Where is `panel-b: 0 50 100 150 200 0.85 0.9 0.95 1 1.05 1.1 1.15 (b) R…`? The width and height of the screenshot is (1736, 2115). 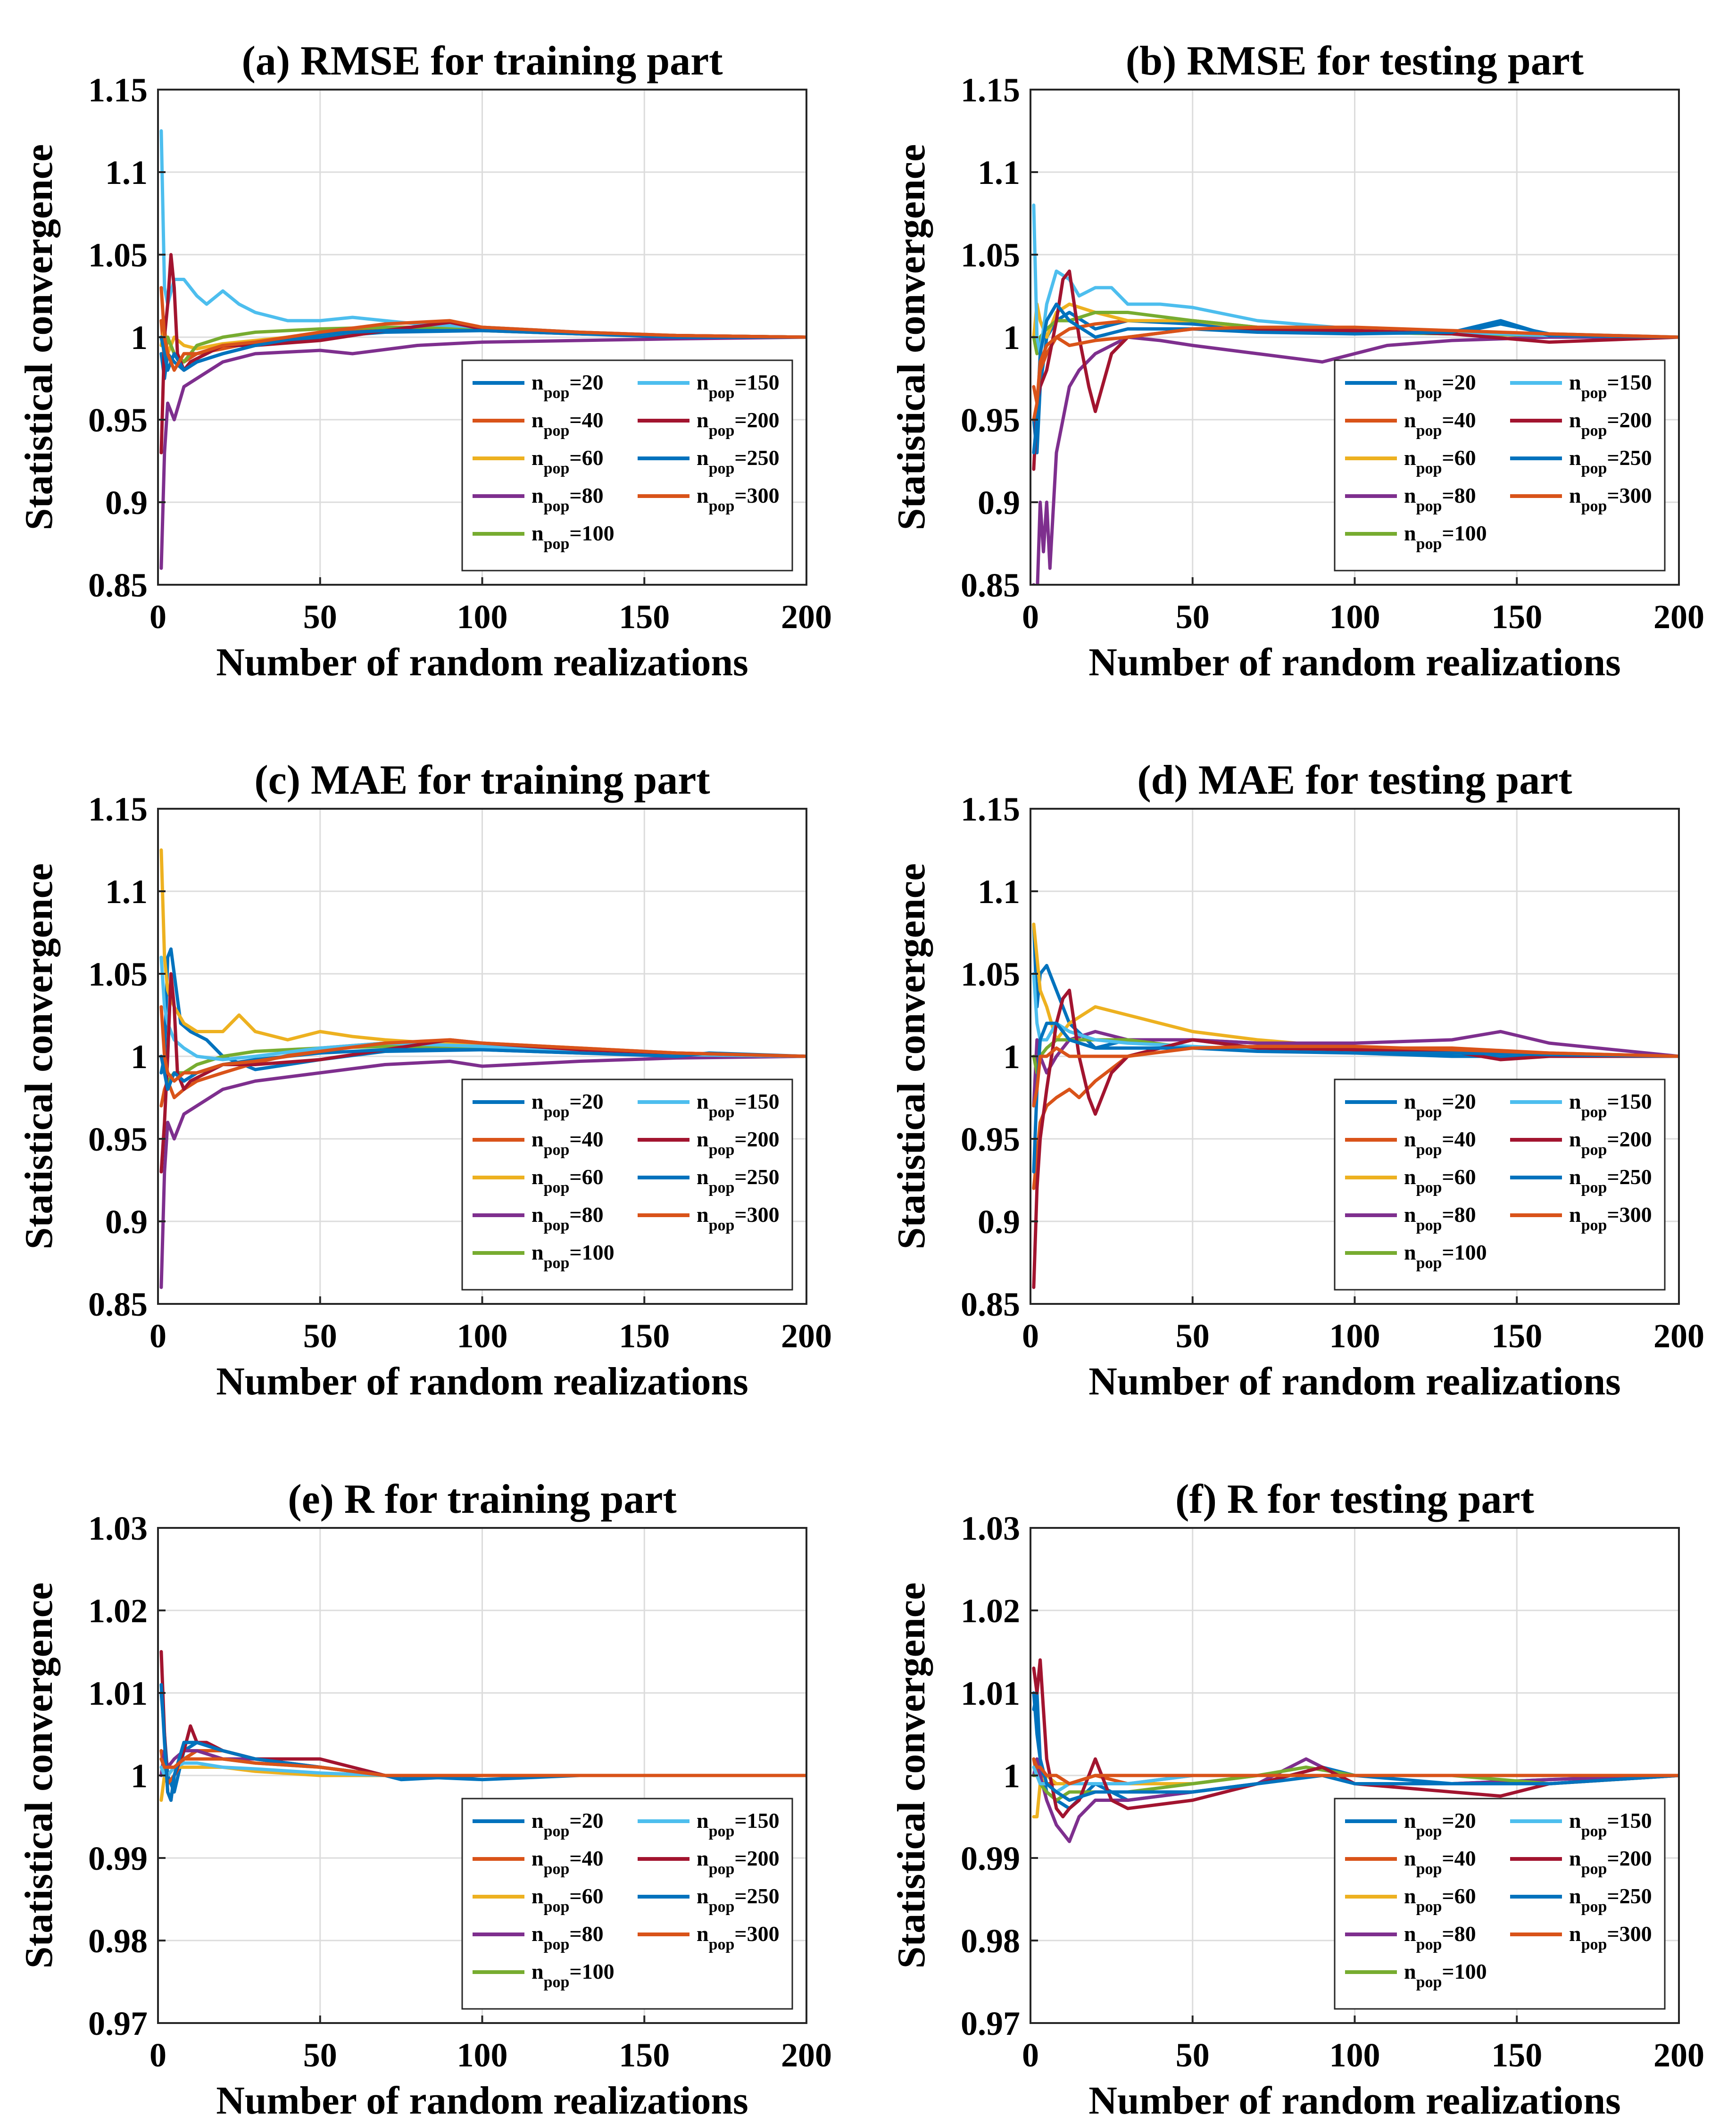 panel-b: 0 50 100 150 200 0.85 0.9 0.95 1 1.05 1.1 1.15 (b) R… is located at coordinates (1296, 361).